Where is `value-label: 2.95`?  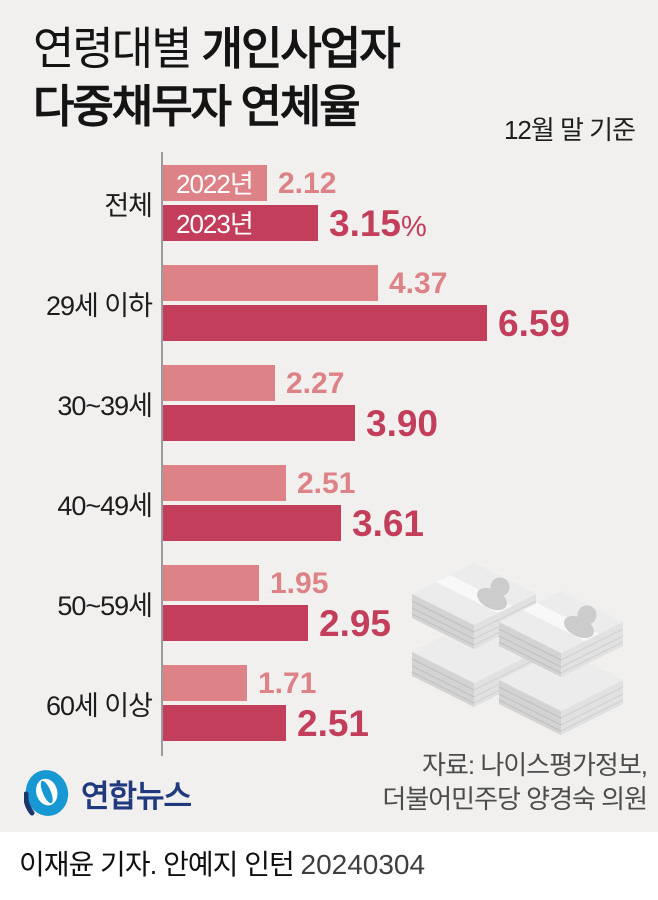 value-label: 2.95 is located at coordinates (355, 623).